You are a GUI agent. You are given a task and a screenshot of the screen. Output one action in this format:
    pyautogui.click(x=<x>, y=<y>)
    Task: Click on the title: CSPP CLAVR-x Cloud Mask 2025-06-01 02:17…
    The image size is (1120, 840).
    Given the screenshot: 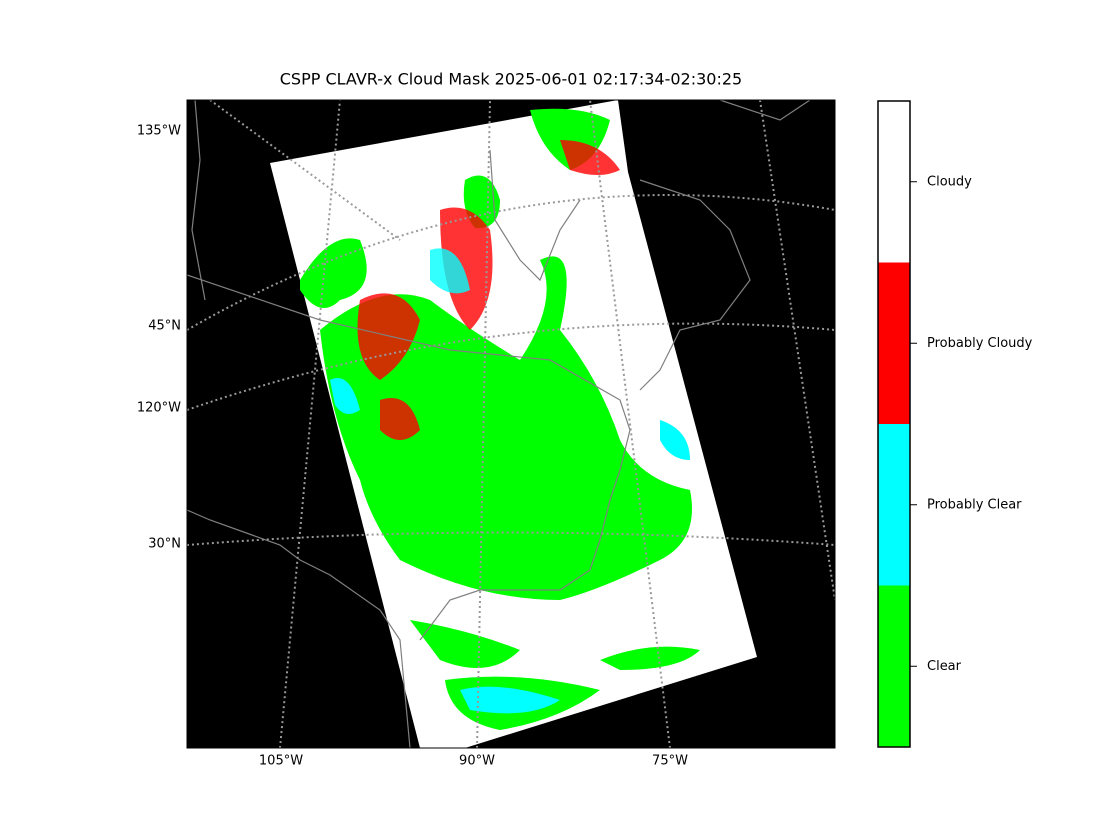 What is the action you would take?
    pyautogui.click(x=511, y=79)
    